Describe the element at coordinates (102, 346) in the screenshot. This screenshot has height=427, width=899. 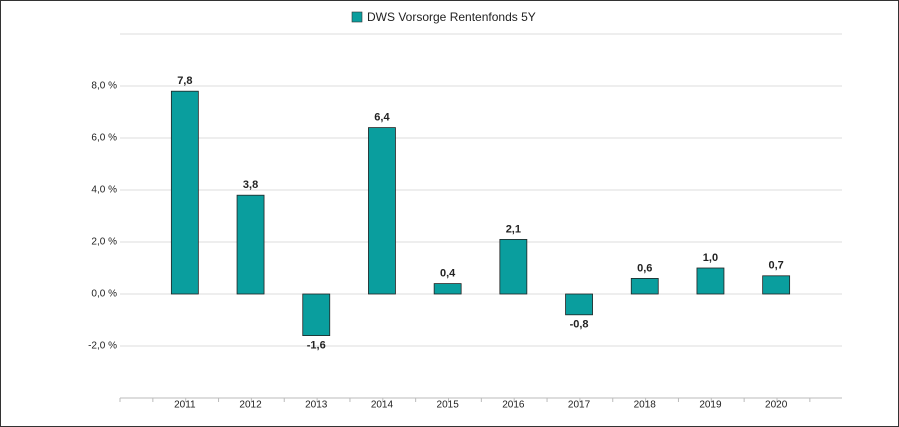
I see `y-tick-label: -2,0 %` at that location.